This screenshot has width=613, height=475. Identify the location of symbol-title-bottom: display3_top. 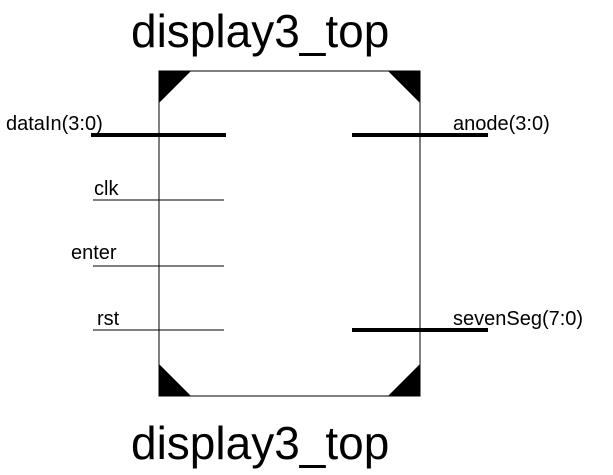
(260, 443).